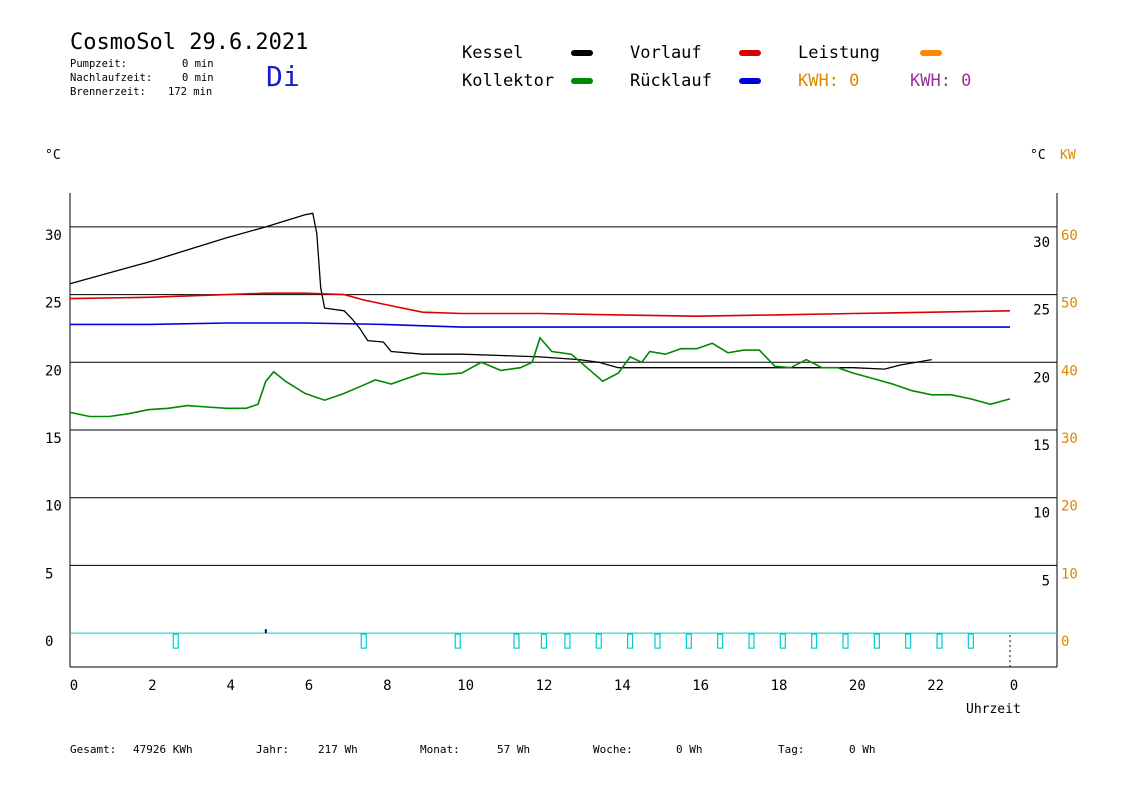  What do you see at coordinates (857, 686) in the screenshot?
I see `x-tick-10: 20` at bounding box center [857, 686].